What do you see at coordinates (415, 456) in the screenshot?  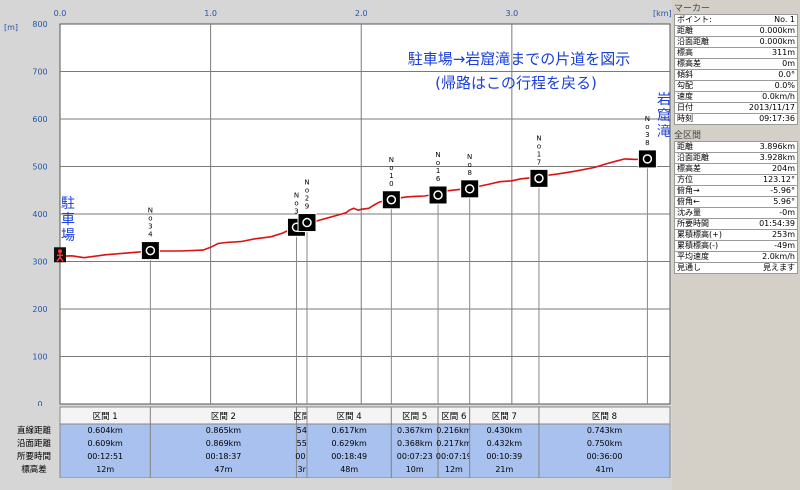 I see `section-value: 00:07:23` at bounding box center [415, 456].